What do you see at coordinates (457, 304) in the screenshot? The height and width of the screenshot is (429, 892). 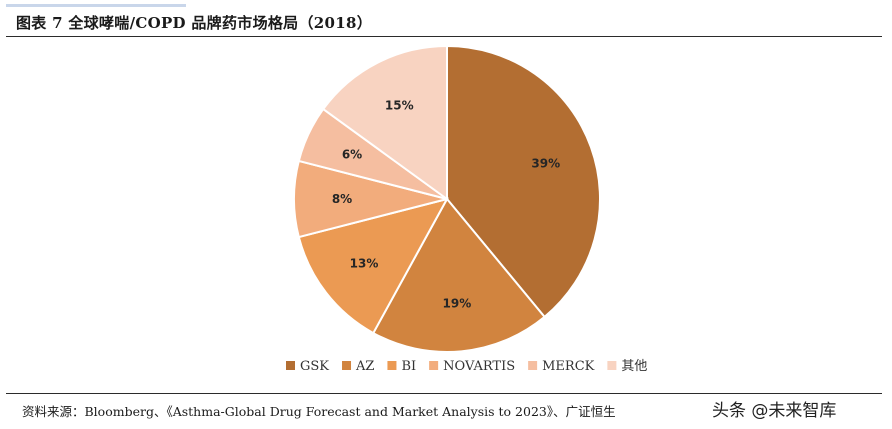 I see `data-label-az: 19%` at bounding box center [457, 304].